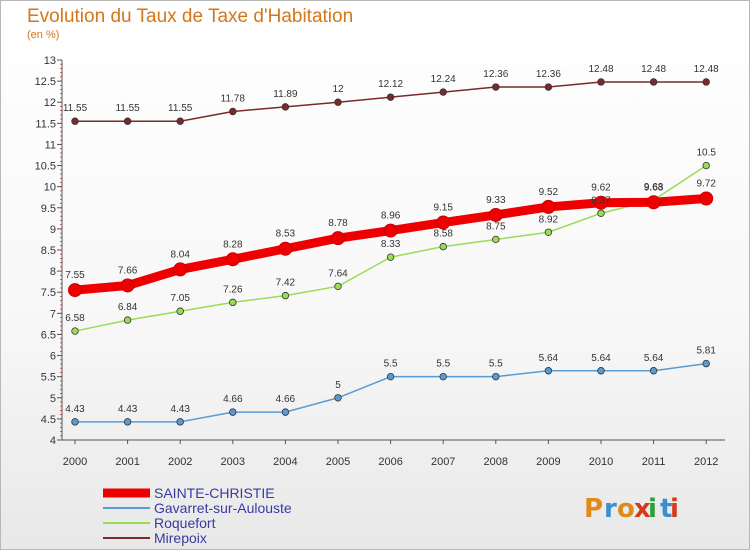 Image resolution: width=750 pixels, height=550 pixels. I want to click on data-label: 9.72, so click(706, 183).